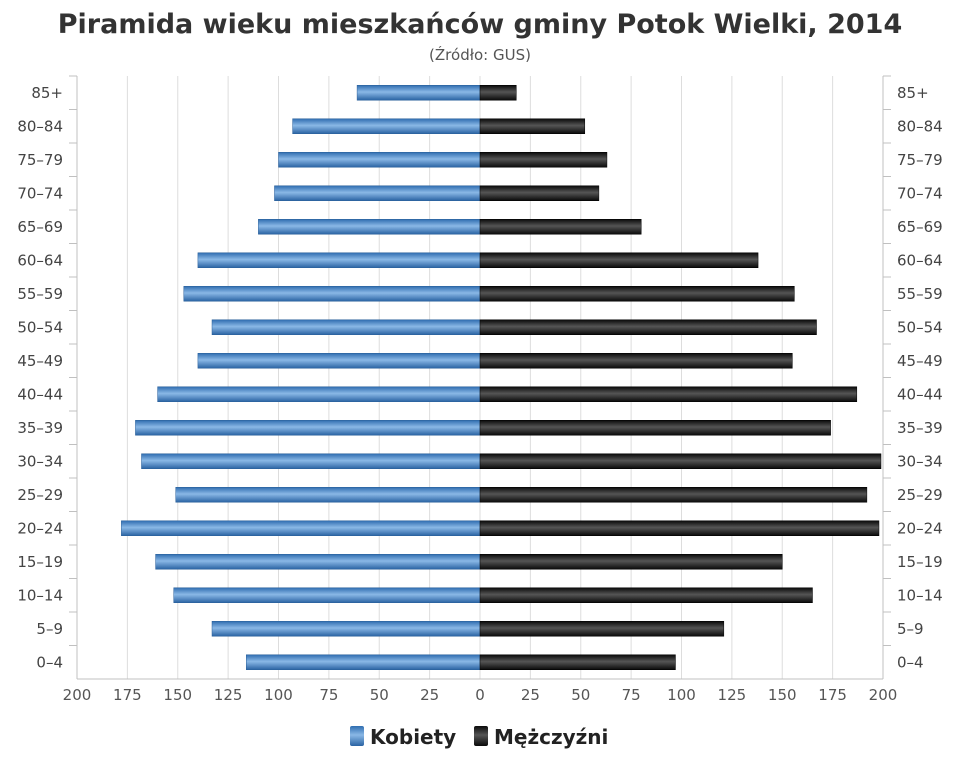  I want to click on bar-kobiety-0–4, so click(363, 662).